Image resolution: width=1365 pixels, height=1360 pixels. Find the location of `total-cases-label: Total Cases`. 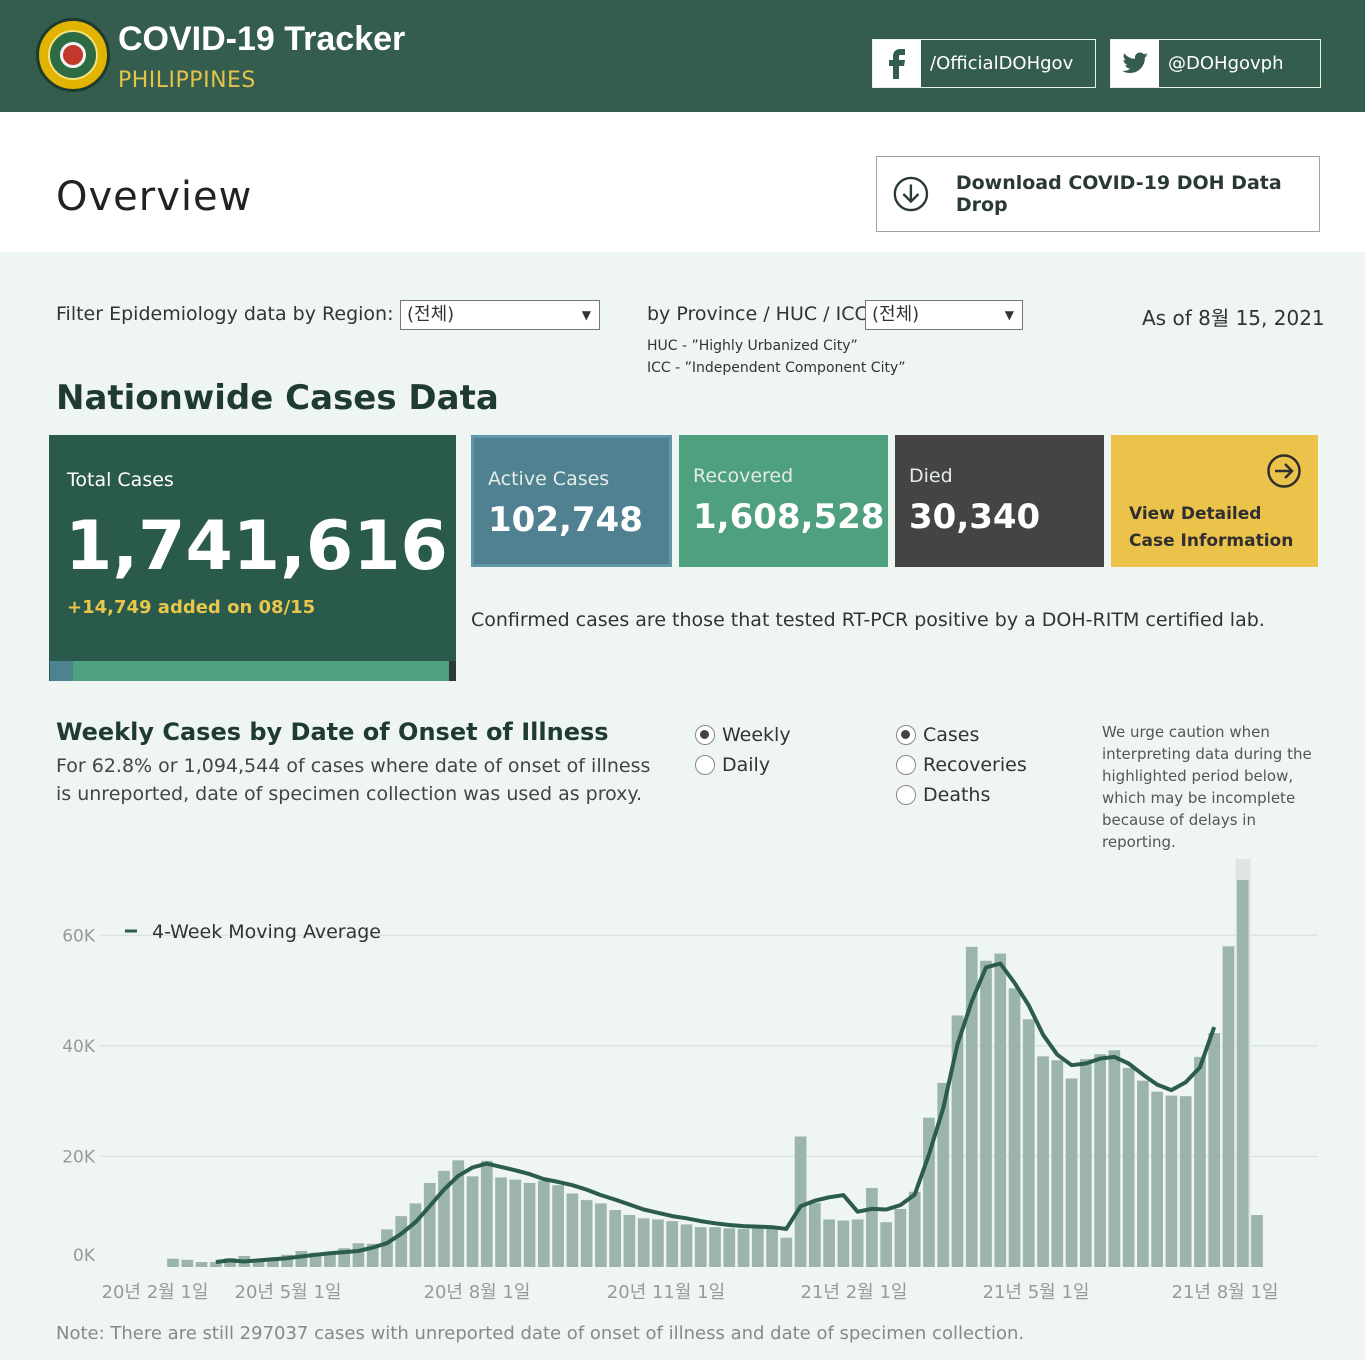

total-cases-label: Total Cases is located at coordinates (120, 480).